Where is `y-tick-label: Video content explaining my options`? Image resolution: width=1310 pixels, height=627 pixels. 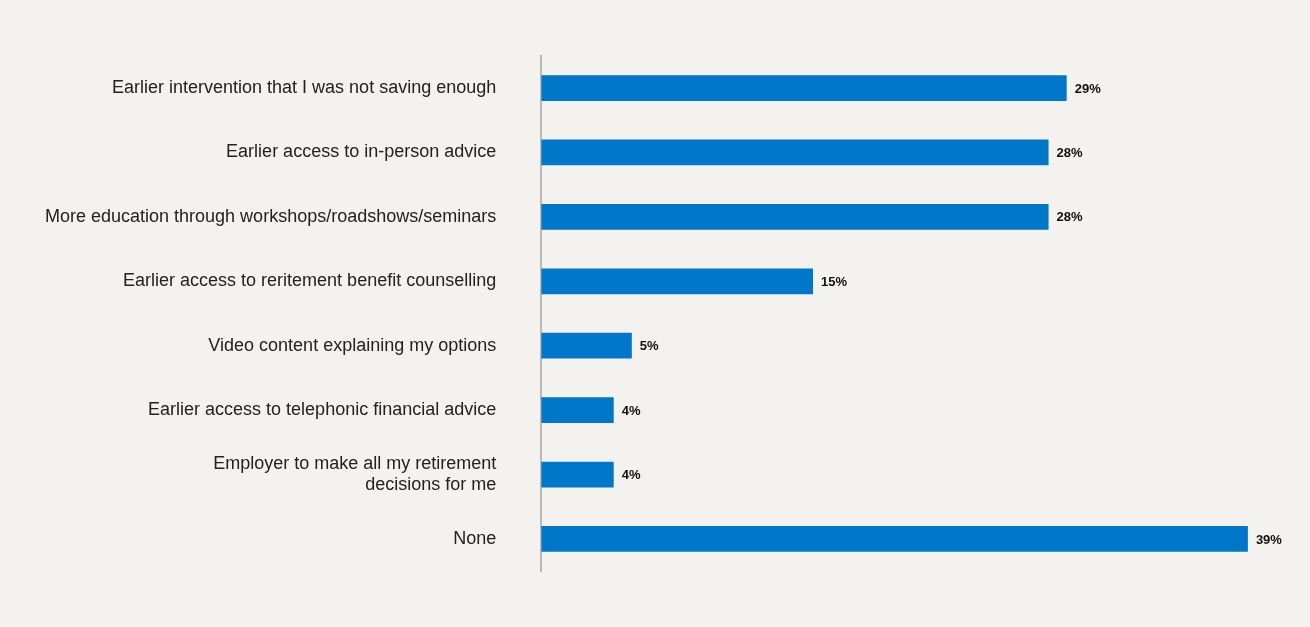 y-tick-label: Video content explaining my options is located at coordinates (352, 344).